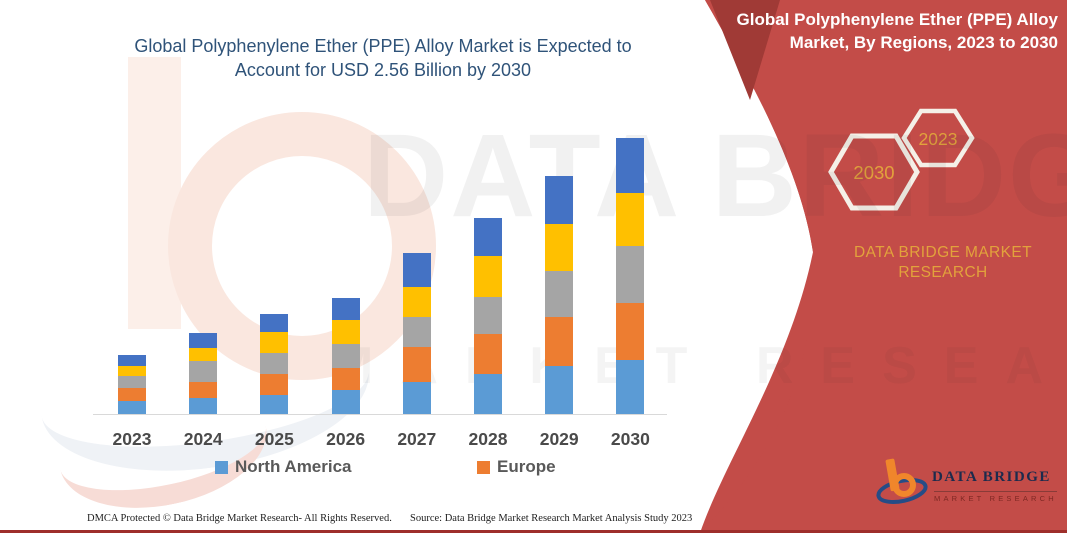 This screenshot has width=1067, height=533. What do you see at coordinates (943, 272) in the screenshot?
I see `brand-text-line2: RESEARCH` at bounding box center [943, 272].